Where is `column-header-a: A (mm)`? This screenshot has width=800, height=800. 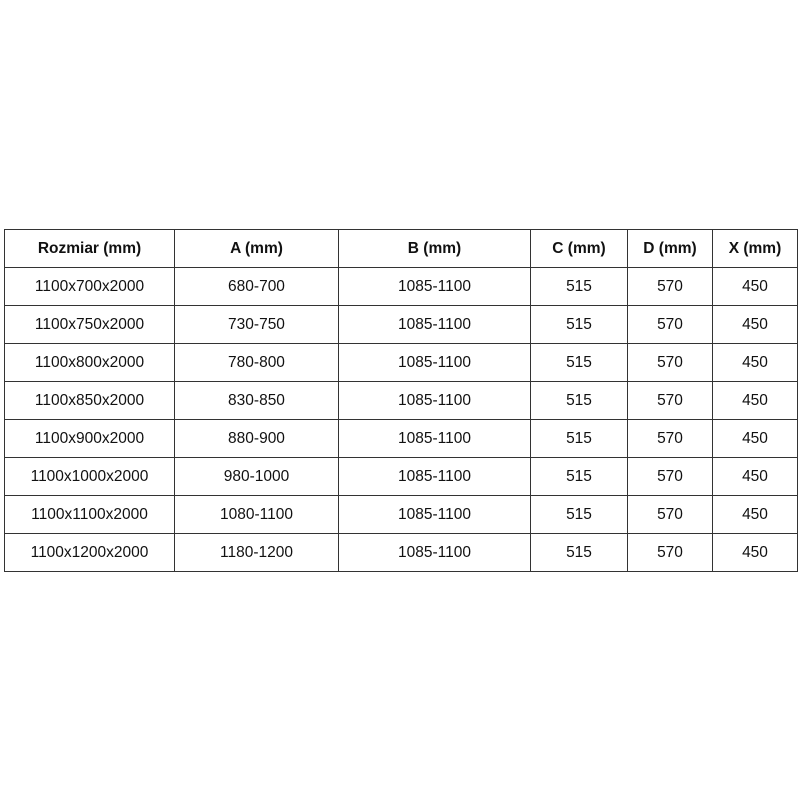 column-header-a: A (mm) is located at coordinates (256, 248).